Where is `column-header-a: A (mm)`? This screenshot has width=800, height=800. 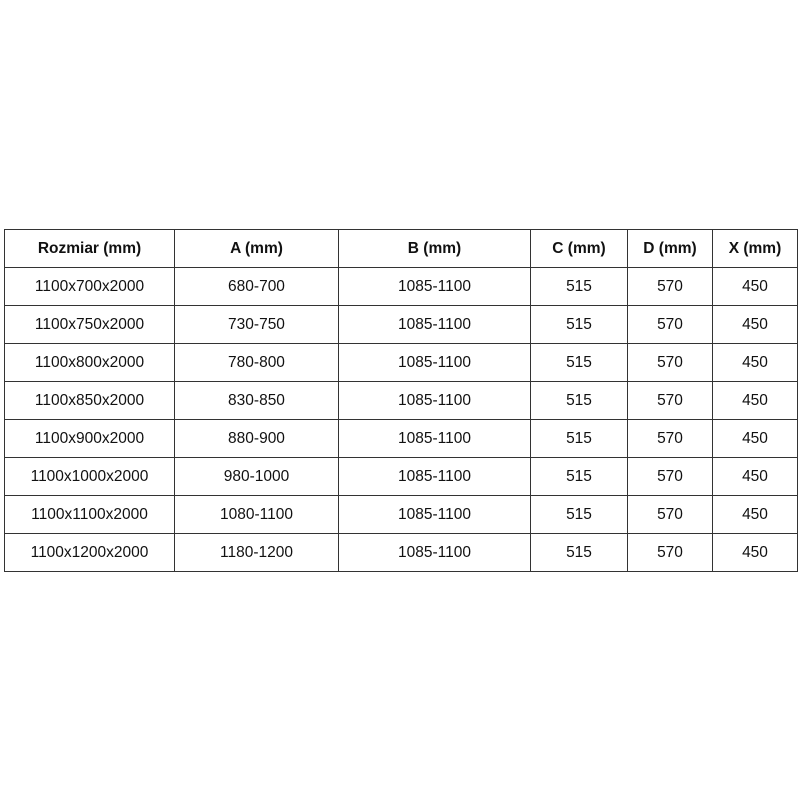 column-header-a: A (mm) is located at coordinates (256, 248).